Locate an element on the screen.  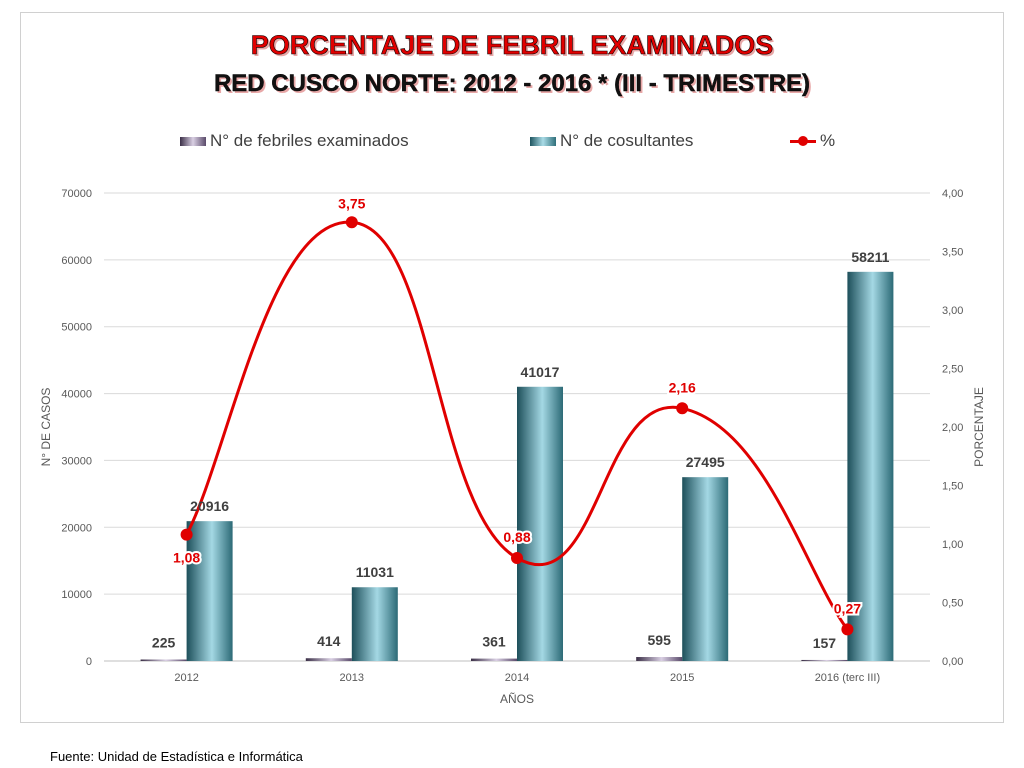
y2-tick-label: 3,00 is located at coordinates (952, 311).